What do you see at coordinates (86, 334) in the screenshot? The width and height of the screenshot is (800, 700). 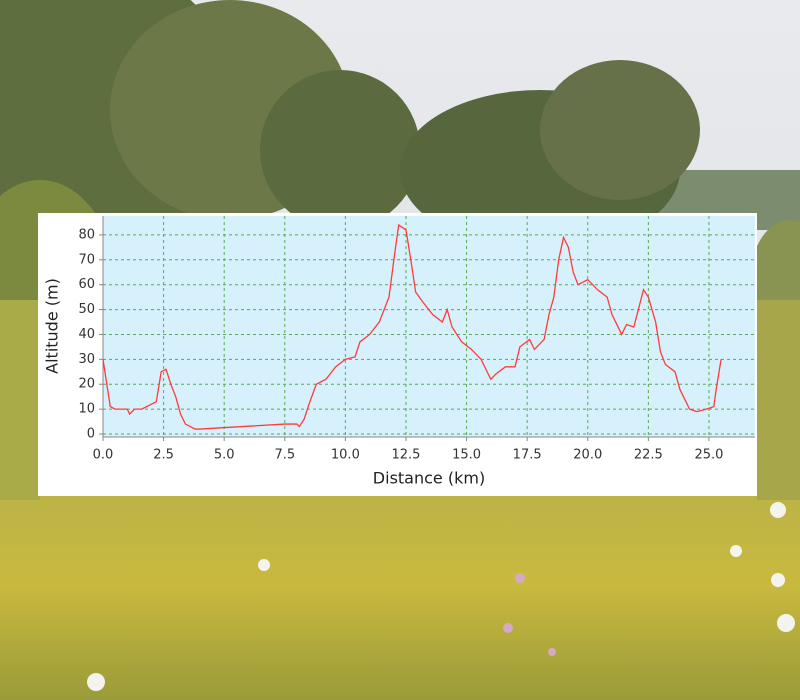 I see `y-tick-label: 40` at bounding box center [86, 334].